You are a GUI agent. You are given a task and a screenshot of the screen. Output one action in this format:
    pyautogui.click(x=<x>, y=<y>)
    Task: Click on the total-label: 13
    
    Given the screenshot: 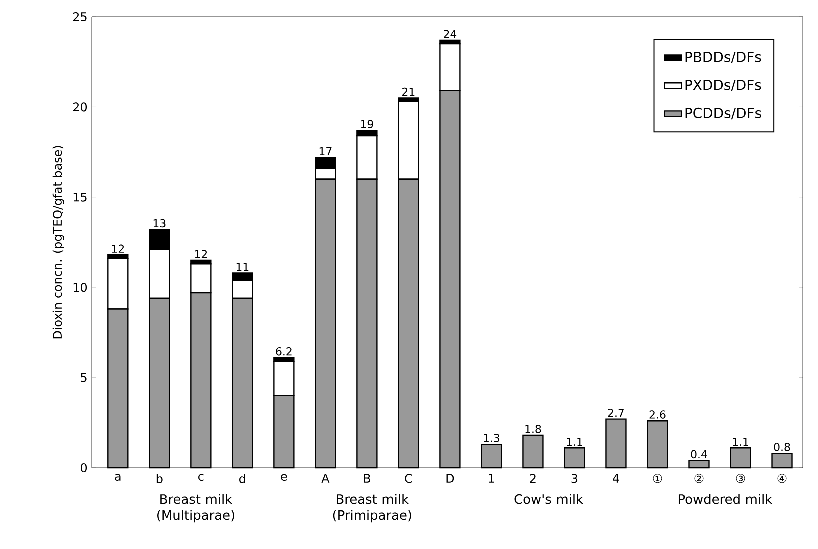 What is the action you would take?
    pyautogui.click(x=160, y=223)
    